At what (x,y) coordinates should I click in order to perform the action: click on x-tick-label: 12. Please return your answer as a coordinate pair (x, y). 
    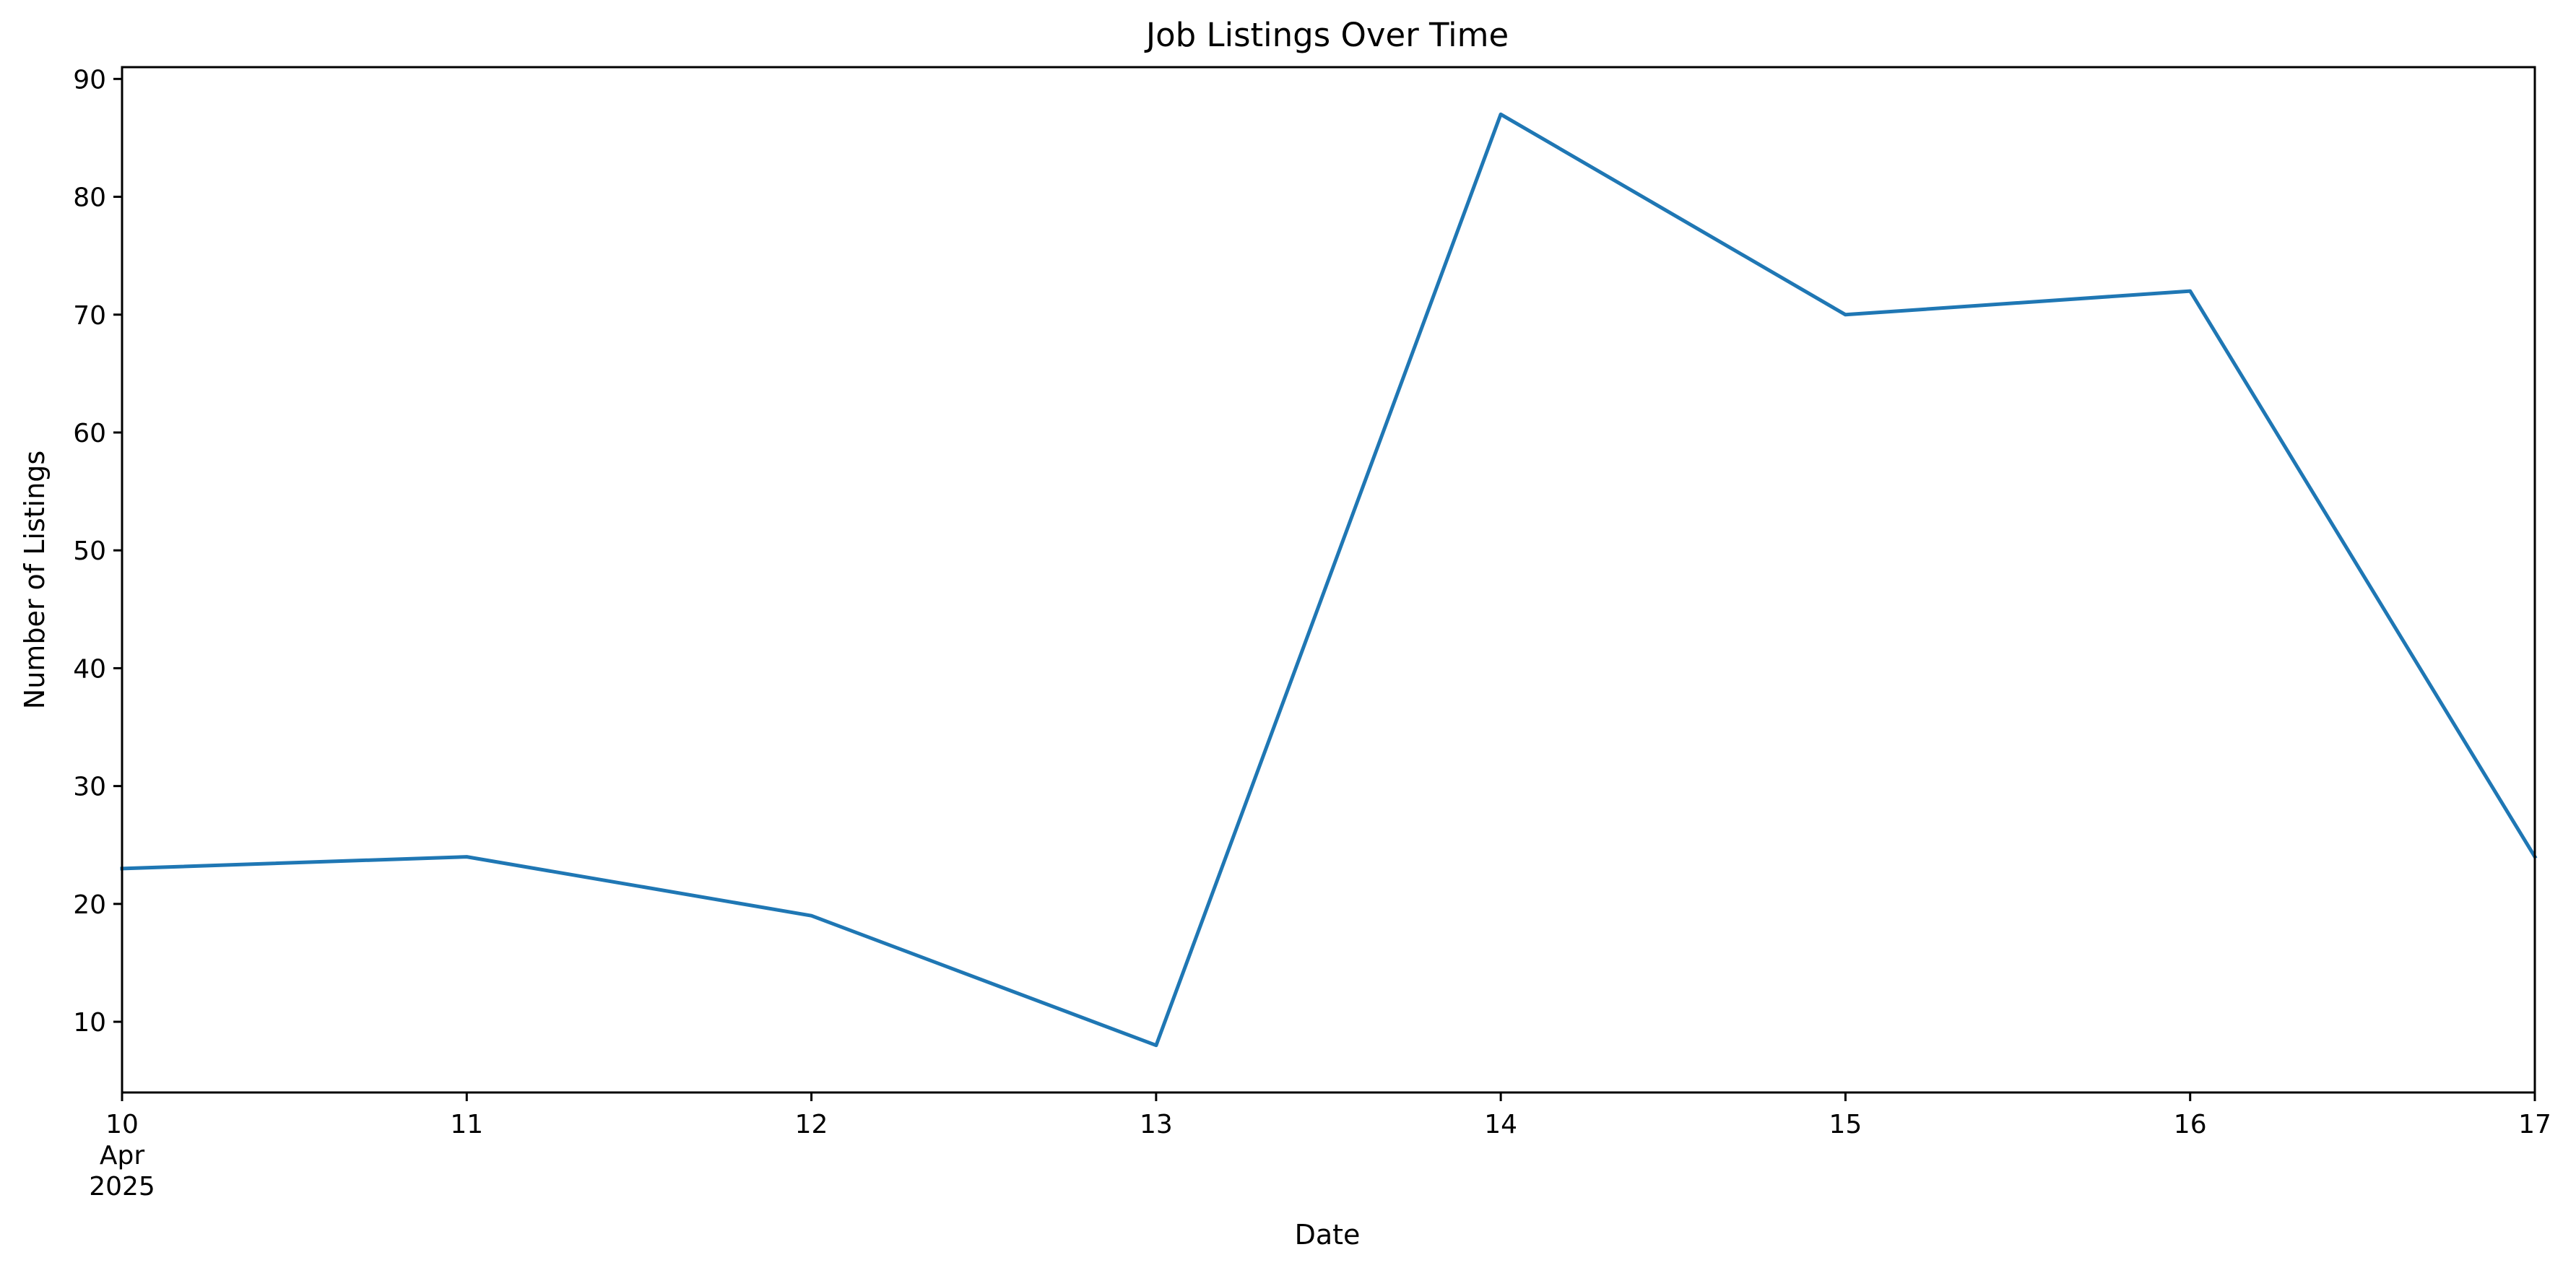
    Looking at the image, I should click on (811, 1124).